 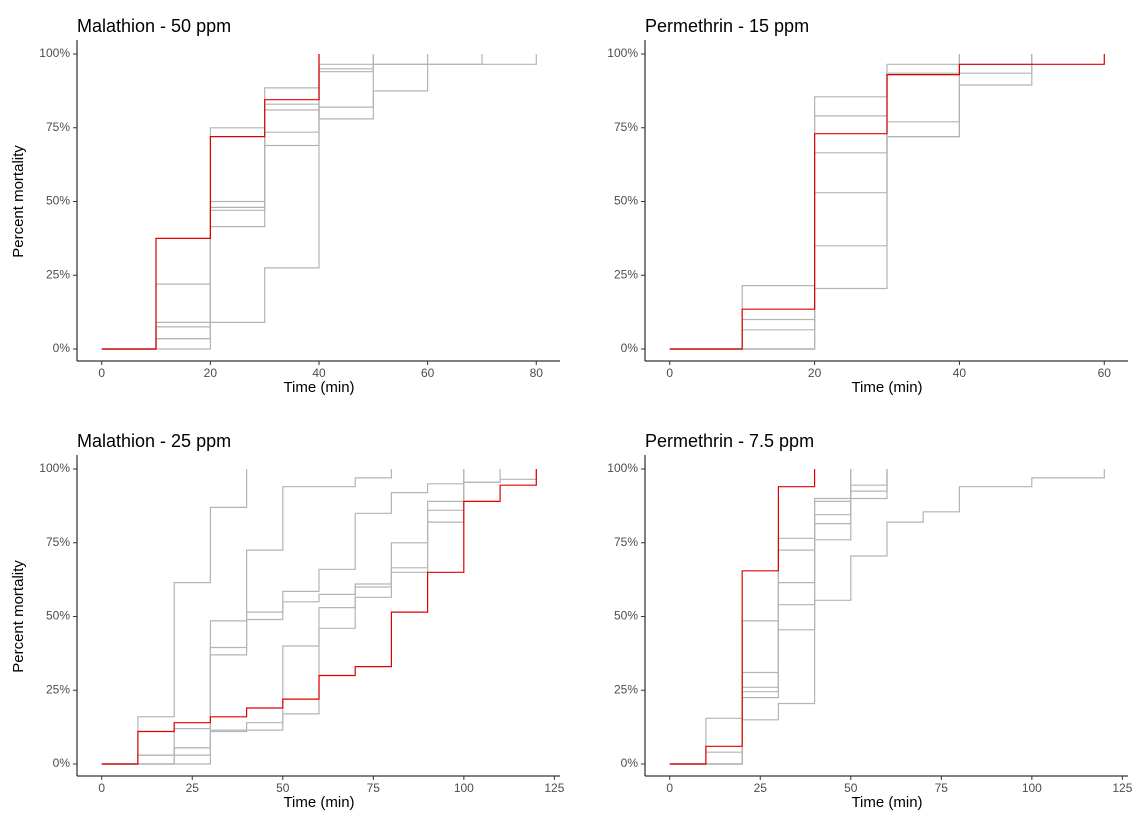 What do you see at coordinates (154, 26) in the screenshot?
I see `chart-title: Malathion - 50 ppm` at bounding box center [154, 26].